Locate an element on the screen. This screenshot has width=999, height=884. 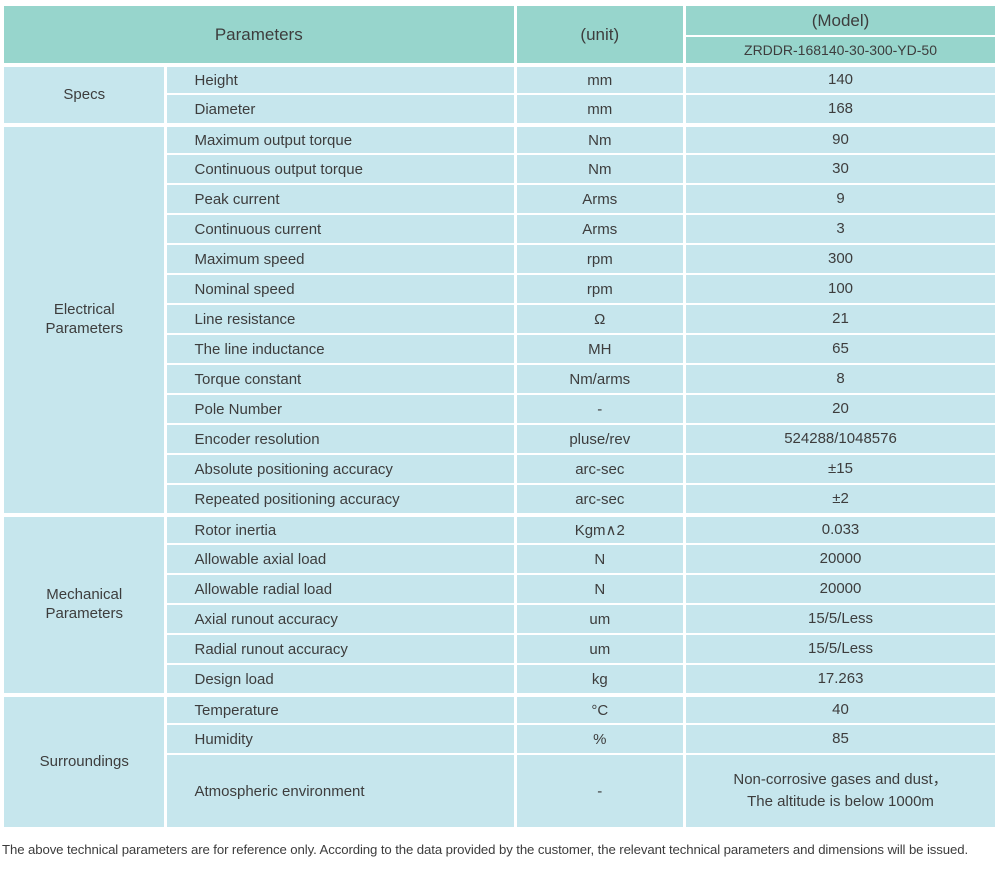
table-row: Peak current Arms 9 is located at coordinates (499, 199).